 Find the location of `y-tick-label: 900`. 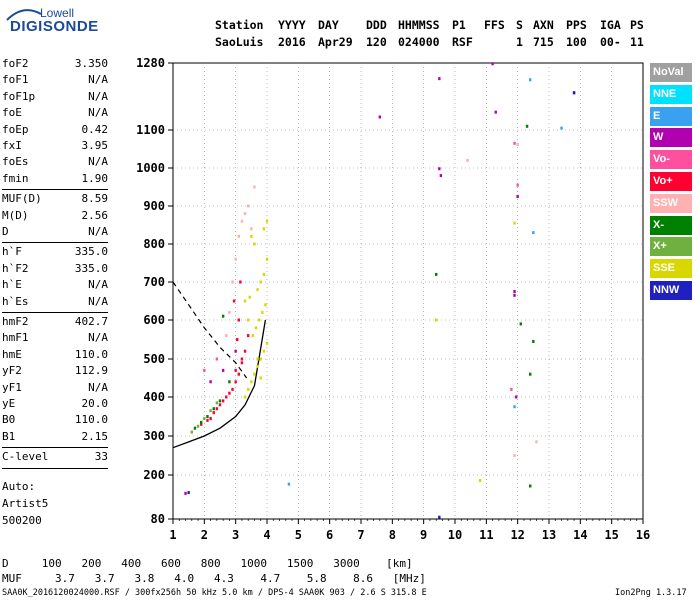

y-tick-label: 900 is located at coordinates (154, 206).